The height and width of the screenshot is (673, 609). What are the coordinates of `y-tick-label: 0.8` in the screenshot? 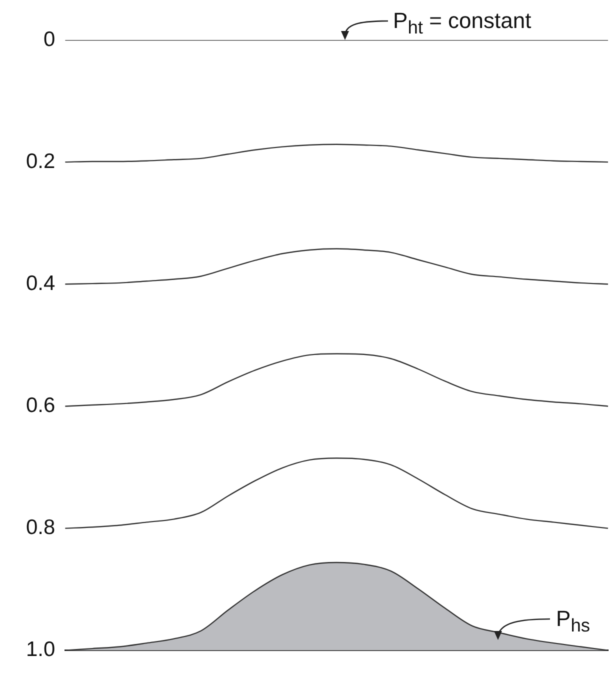 It's located at (41, 528).